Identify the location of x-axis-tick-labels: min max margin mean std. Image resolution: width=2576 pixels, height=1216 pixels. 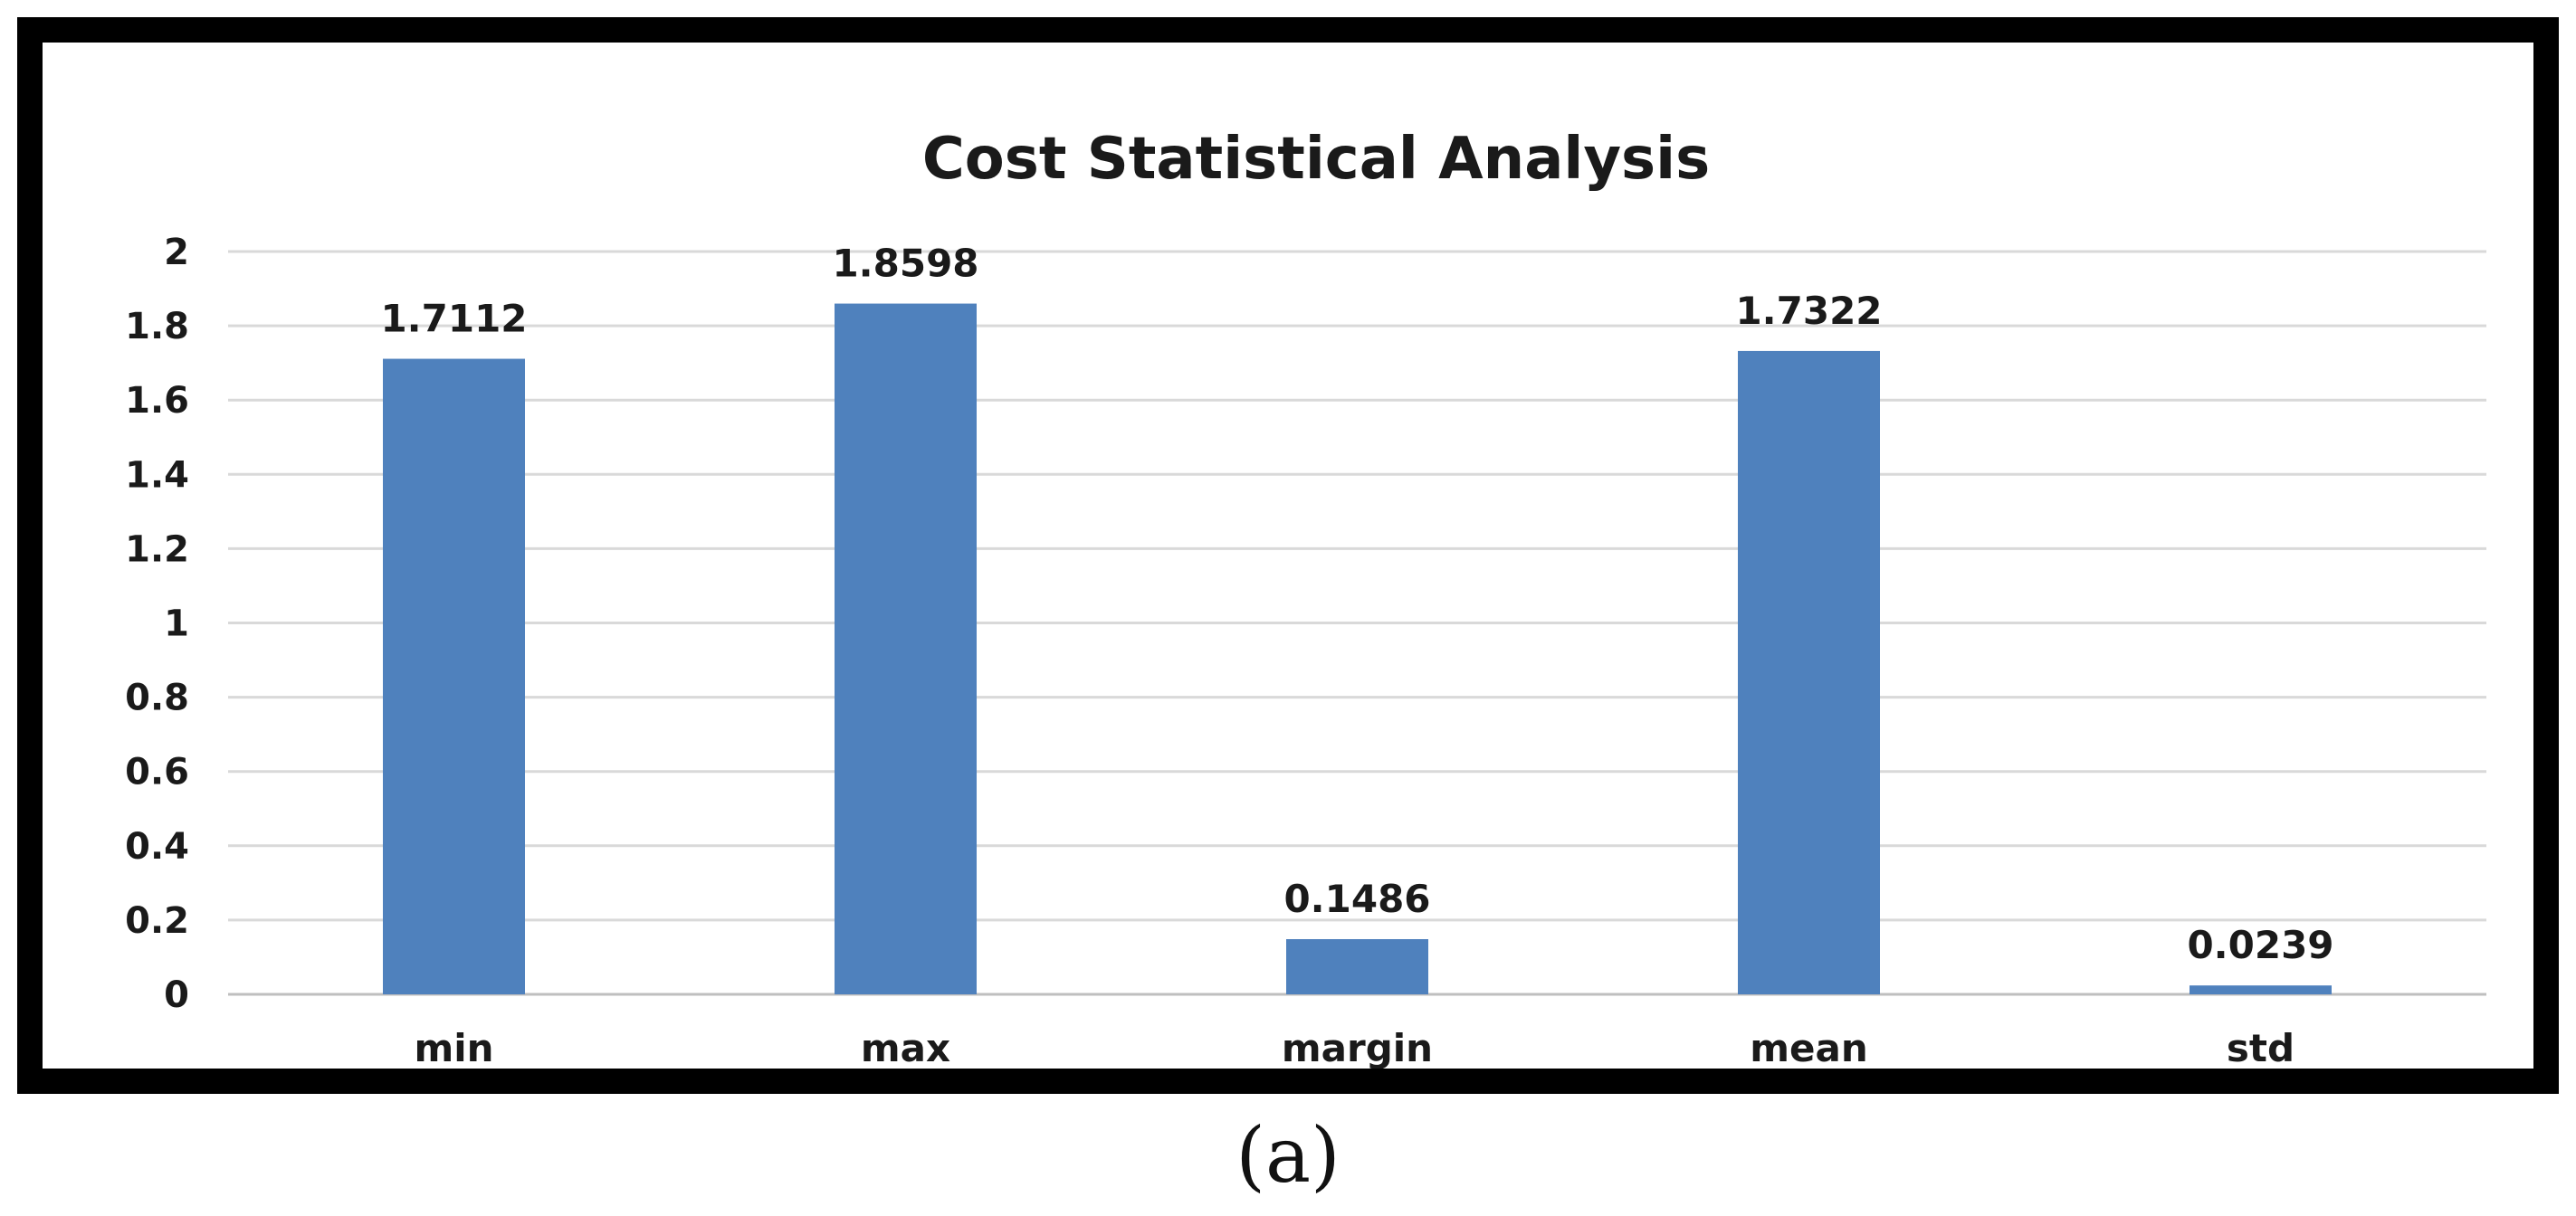
(1354, 1047).